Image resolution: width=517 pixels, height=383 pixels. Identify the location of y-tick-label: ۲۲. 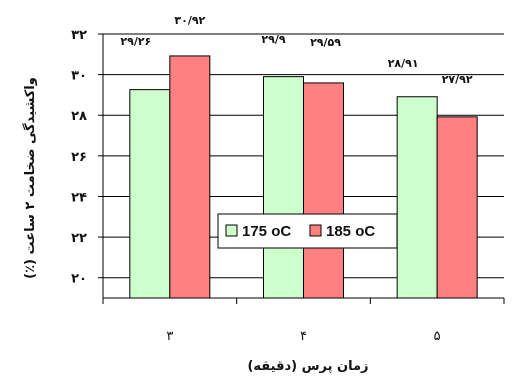
(79, 238).